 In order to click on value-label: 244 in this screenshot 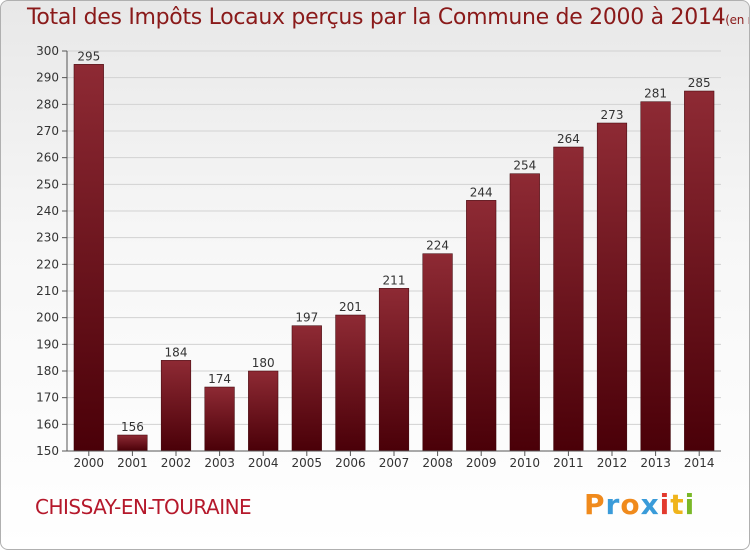, I will do `click(481, 192)`.